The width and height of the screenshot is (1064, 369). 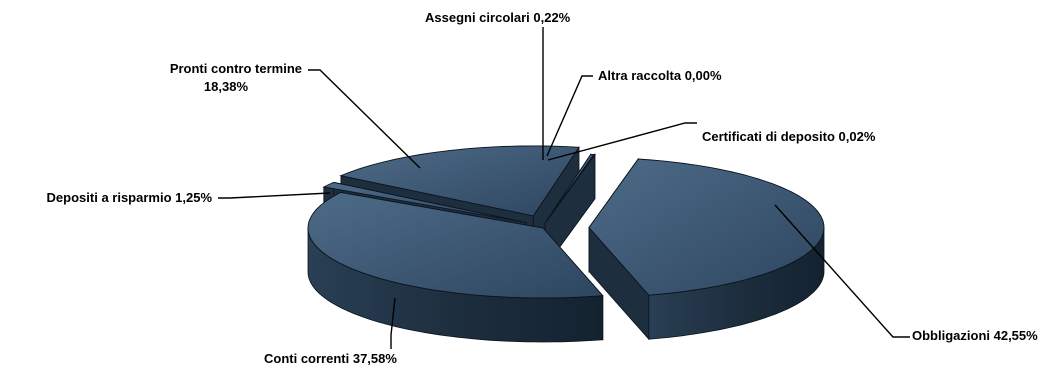 I want to click on leader-altra, so click(x=569, y=116).